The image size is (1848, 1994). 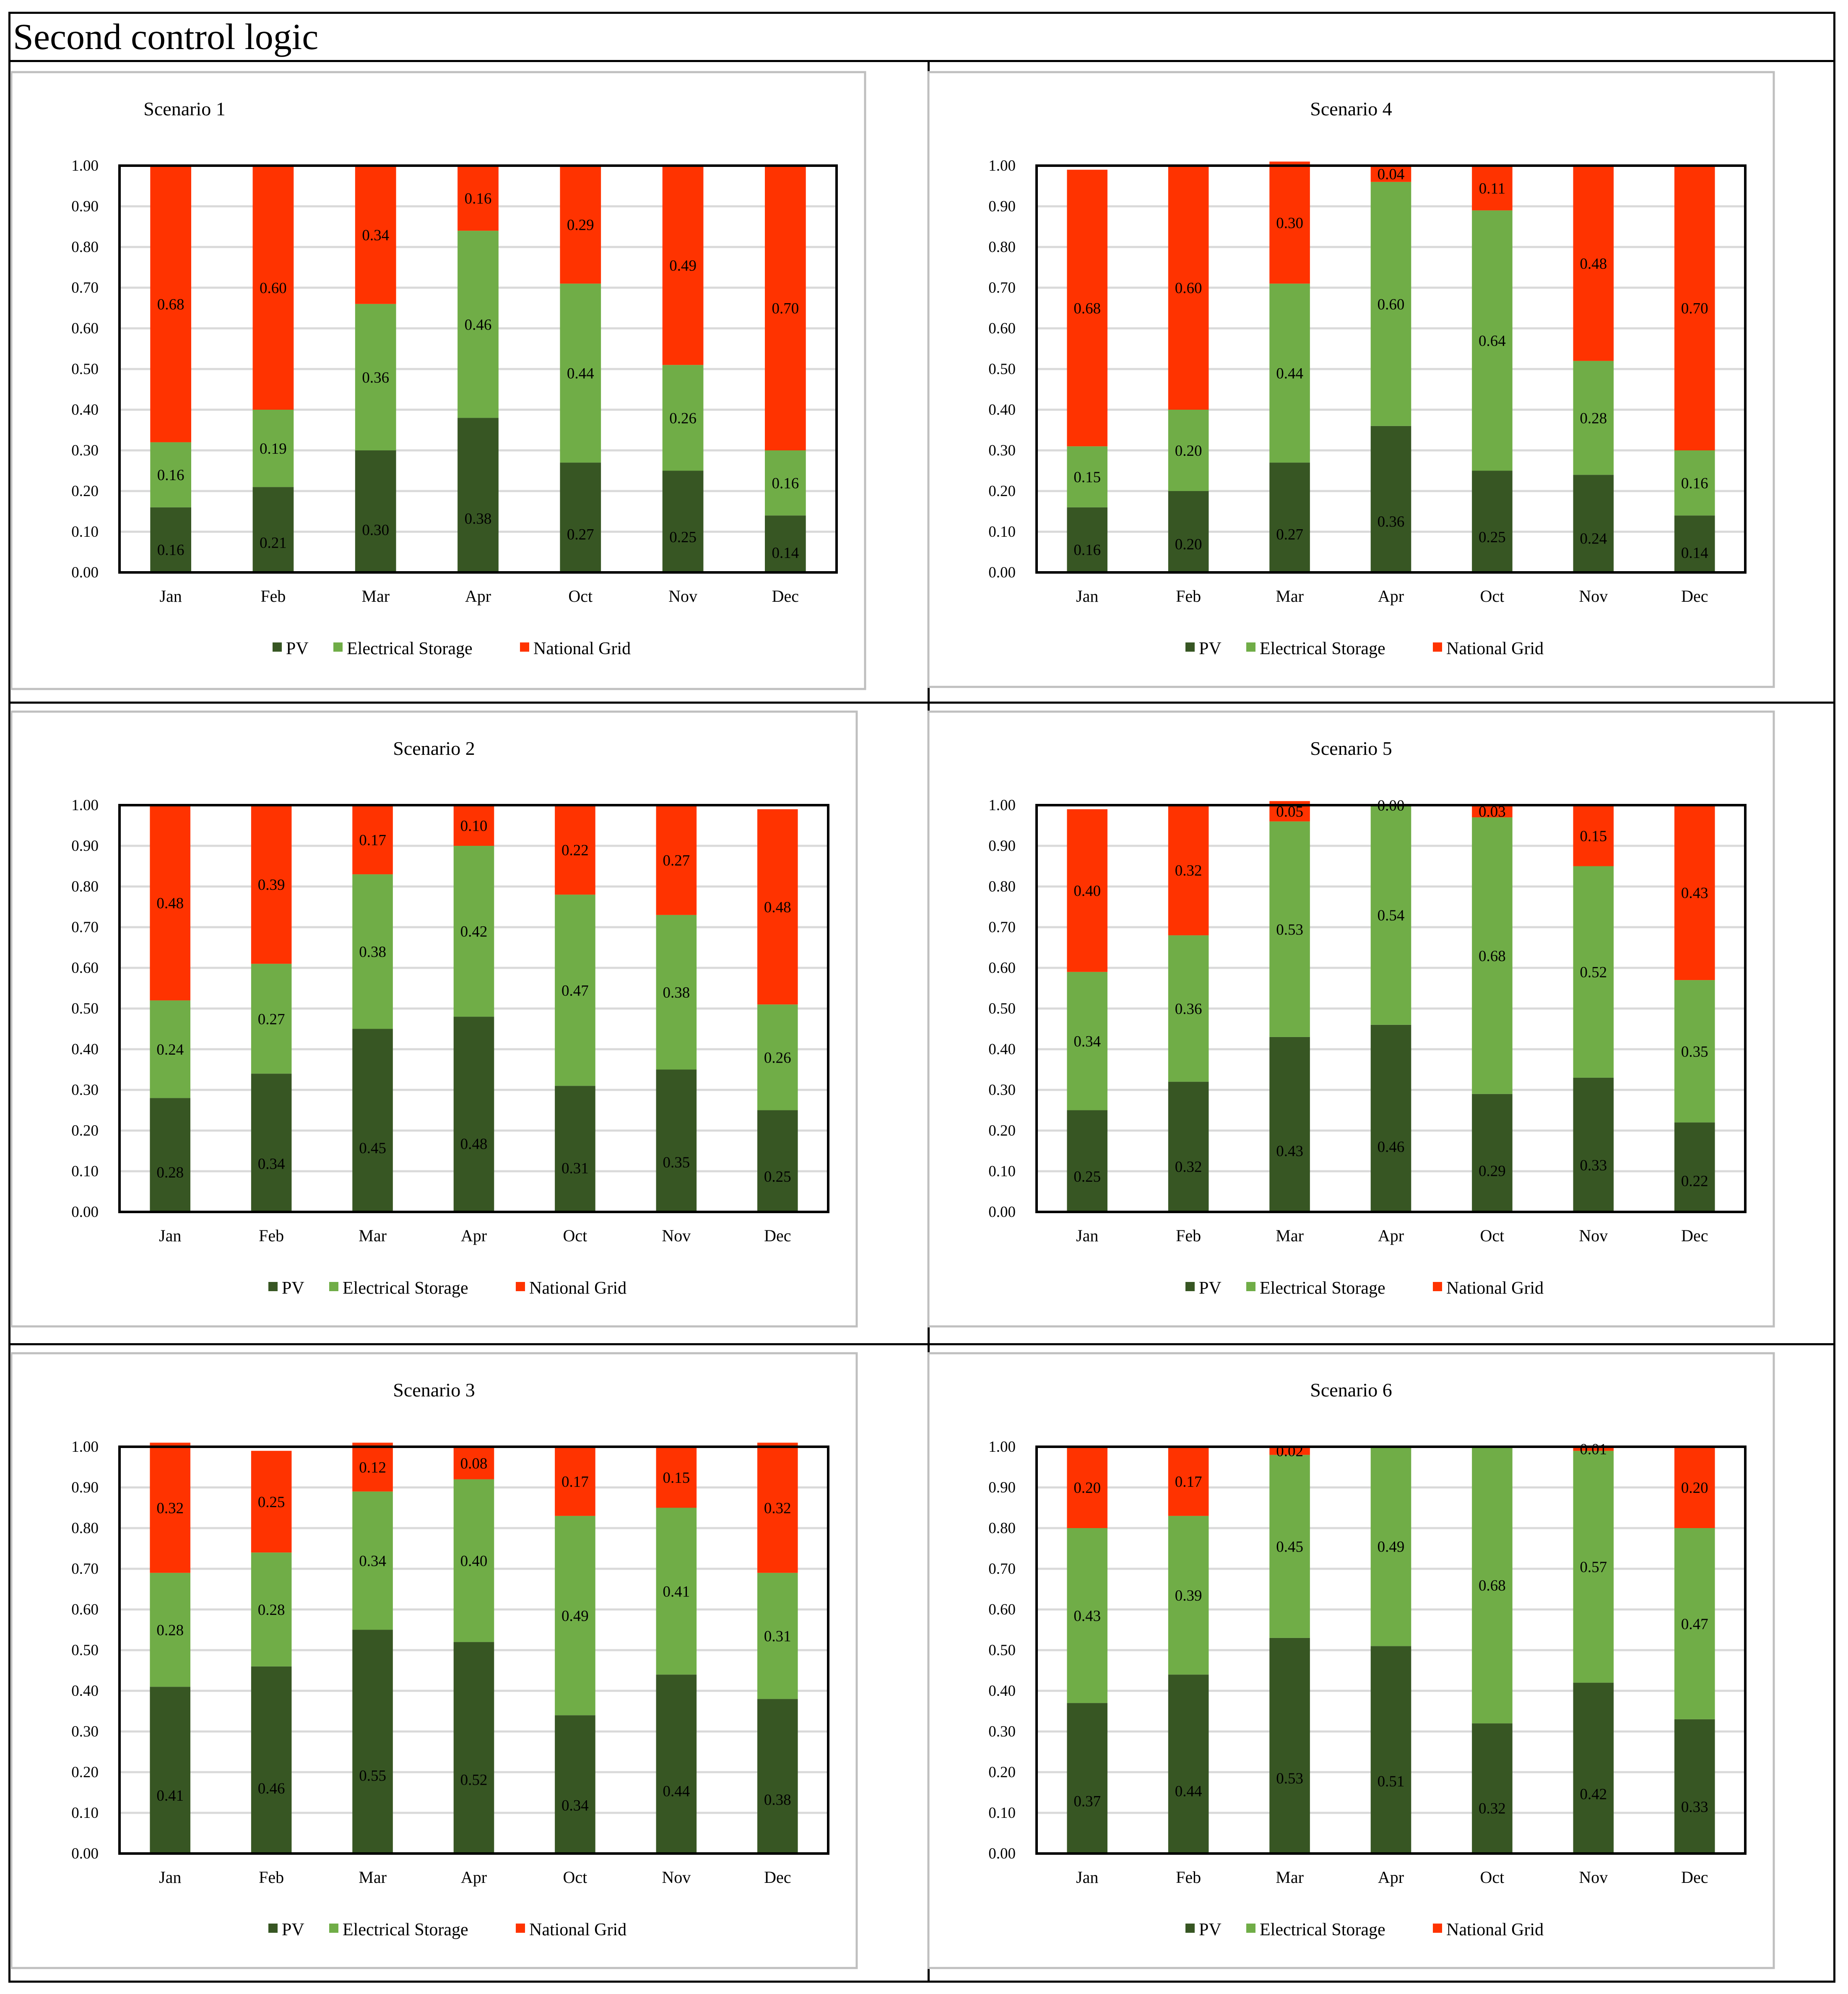 I want to click on data-label: 0.15, so click(x=1087, y=478).